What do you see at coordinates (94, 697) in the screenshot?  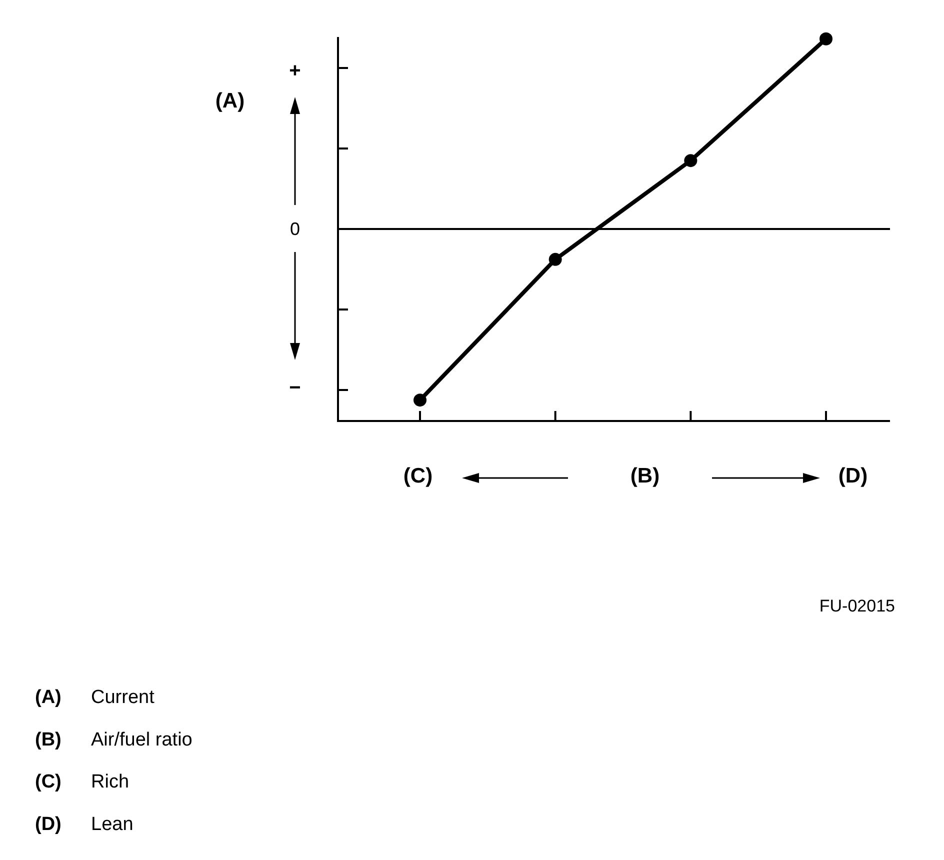 I see `text: (A) Current` at bounding box center [94, 697].